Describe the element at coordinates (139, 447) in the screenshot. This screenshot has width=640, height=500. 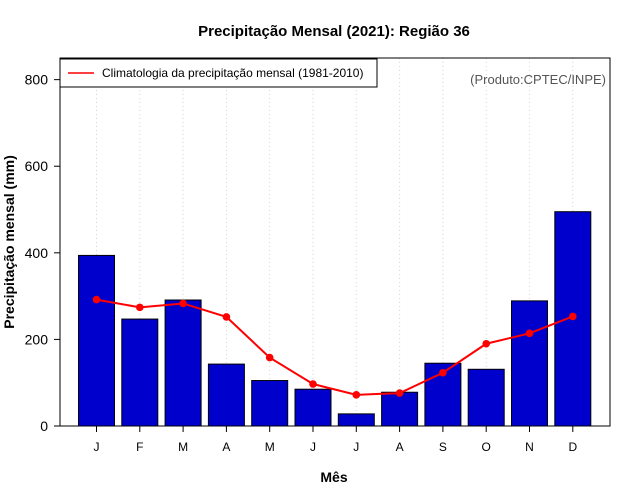
I see `x-tick-label: F` at that location.